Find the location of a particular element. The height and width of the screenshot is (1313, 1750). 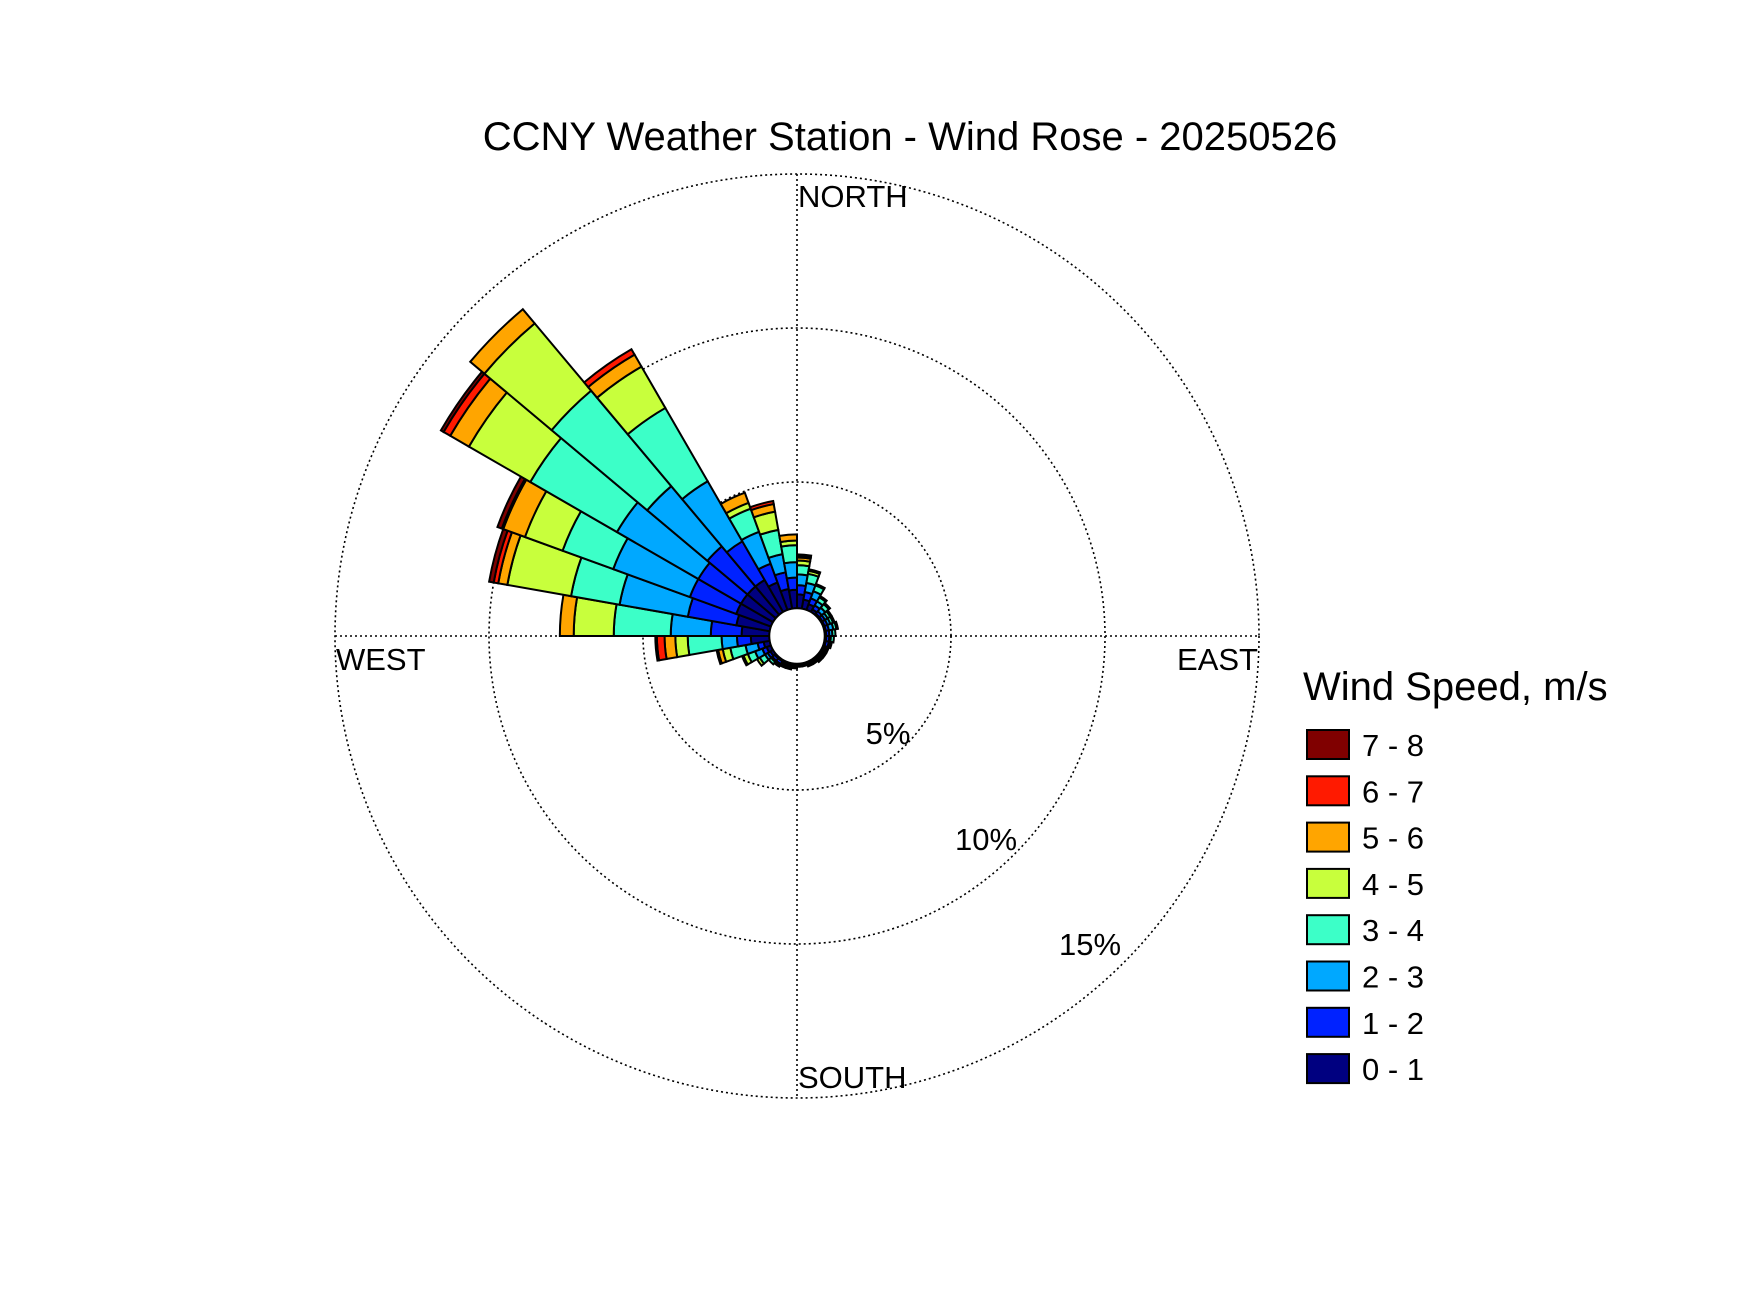

calm-circle is located at coordinates (797, 636).